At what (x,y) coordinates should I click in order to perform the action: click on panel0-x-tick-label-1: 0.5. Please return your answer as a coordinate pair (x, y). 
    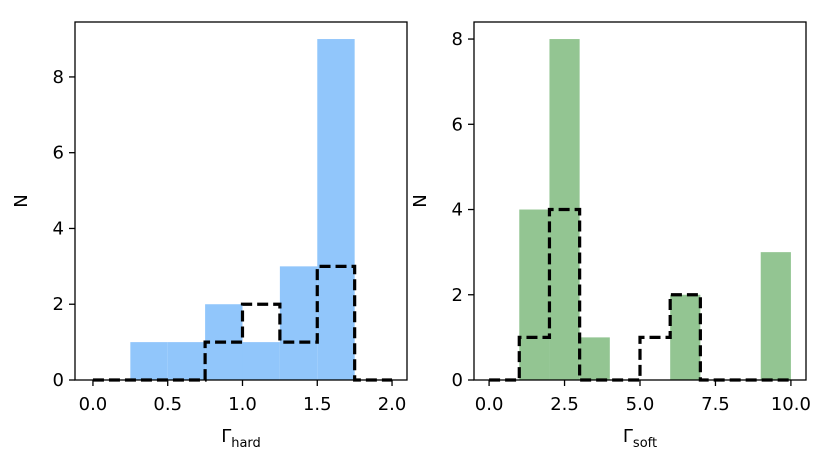
    Looking at the image, I should click on (167, 404).